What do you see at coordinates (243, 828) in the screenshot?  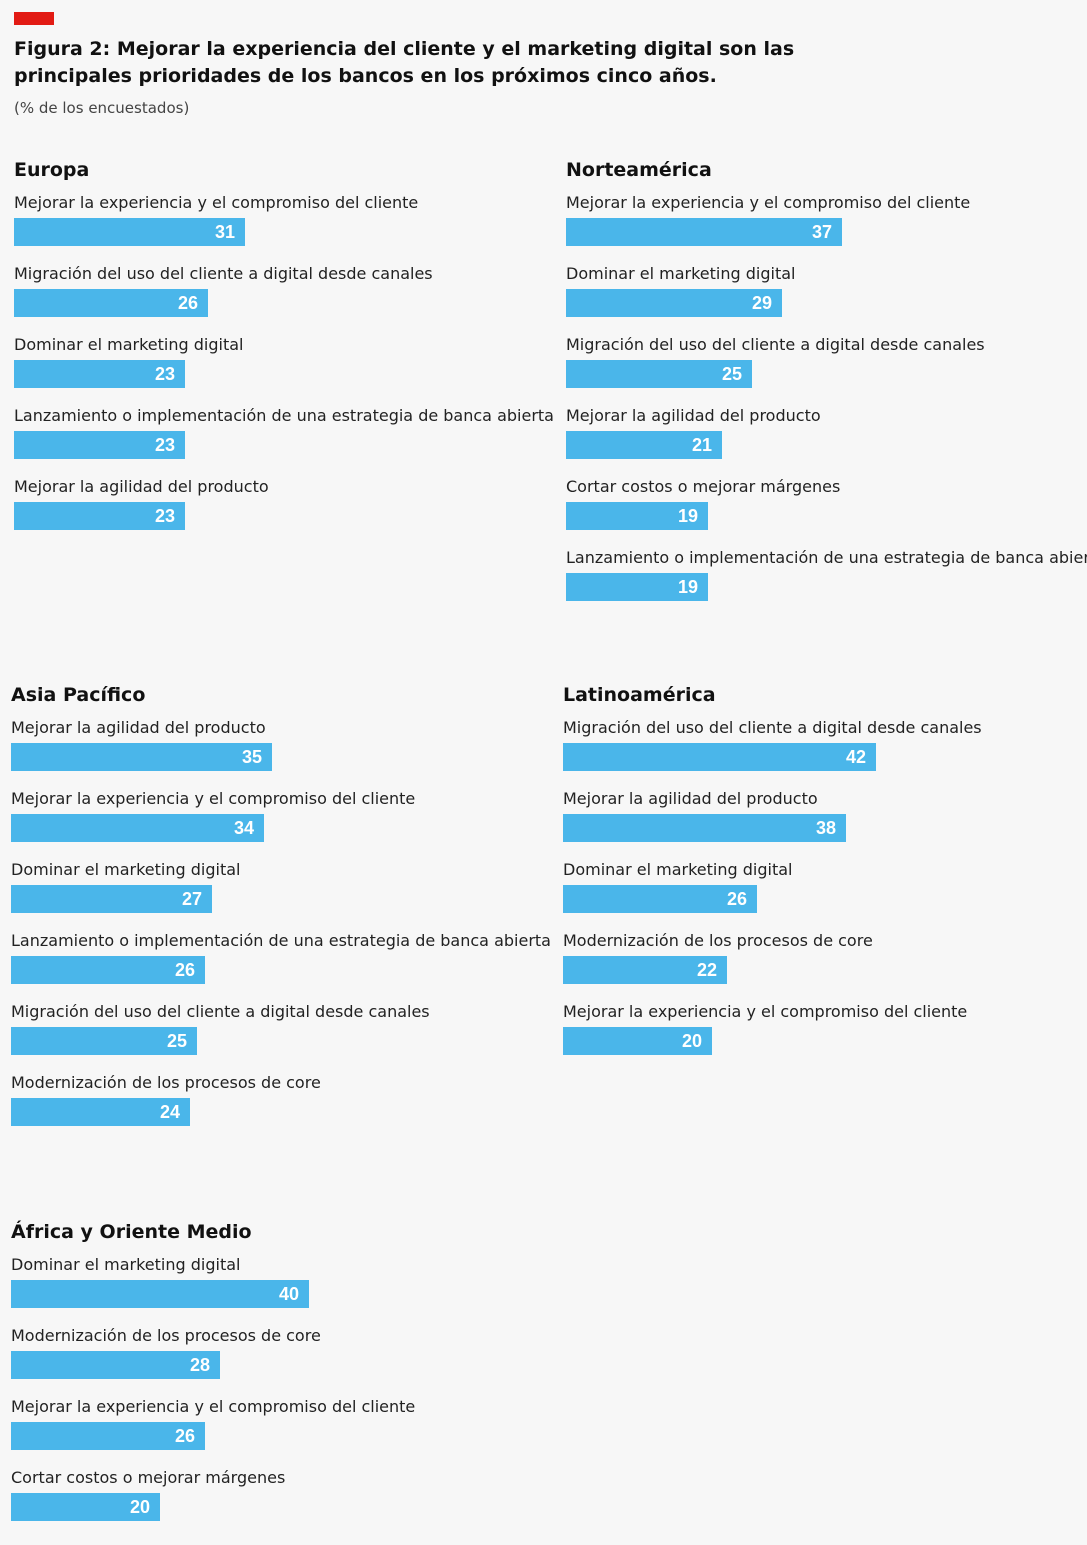 I see `data-label: 34` at bounding box center [243, 828].